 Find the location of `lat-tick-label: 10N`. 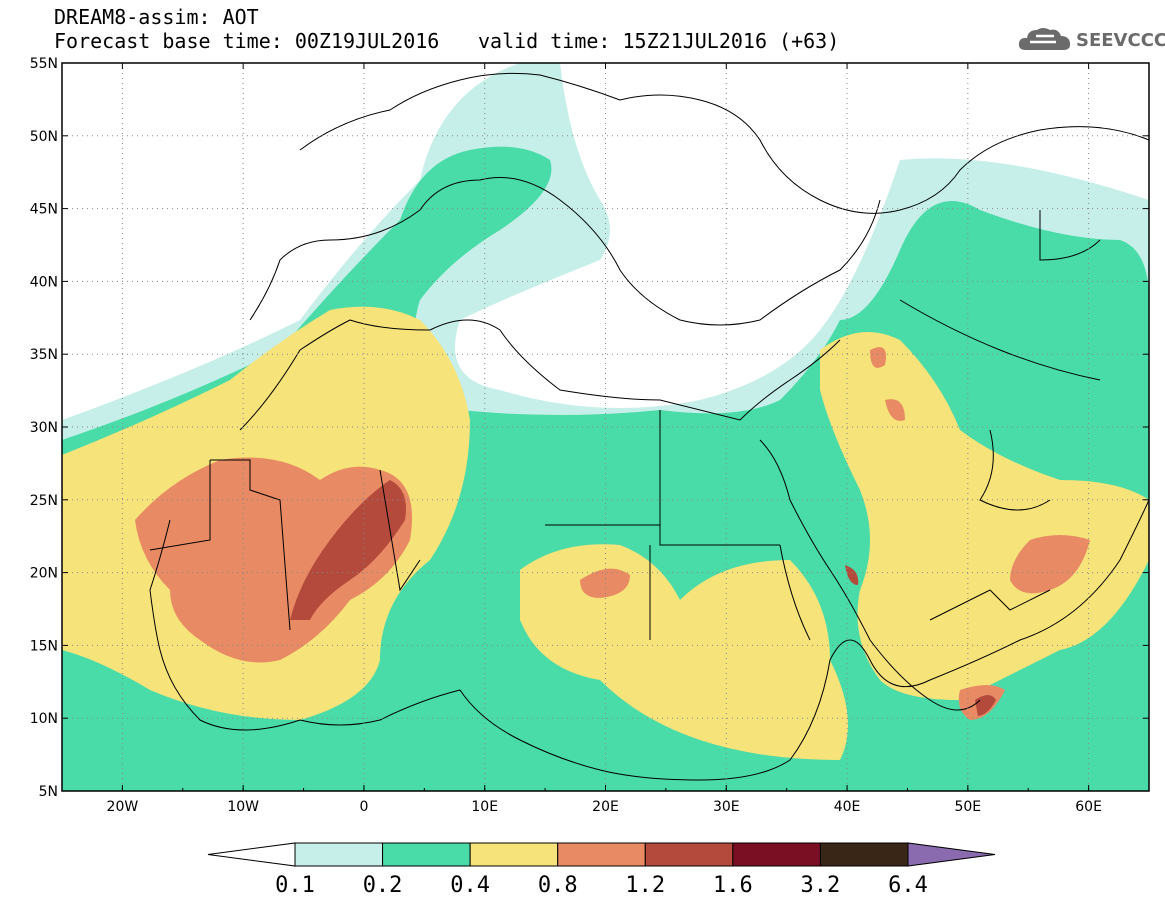

lat-tick-label: 10N is located at coordinates (44, 719).